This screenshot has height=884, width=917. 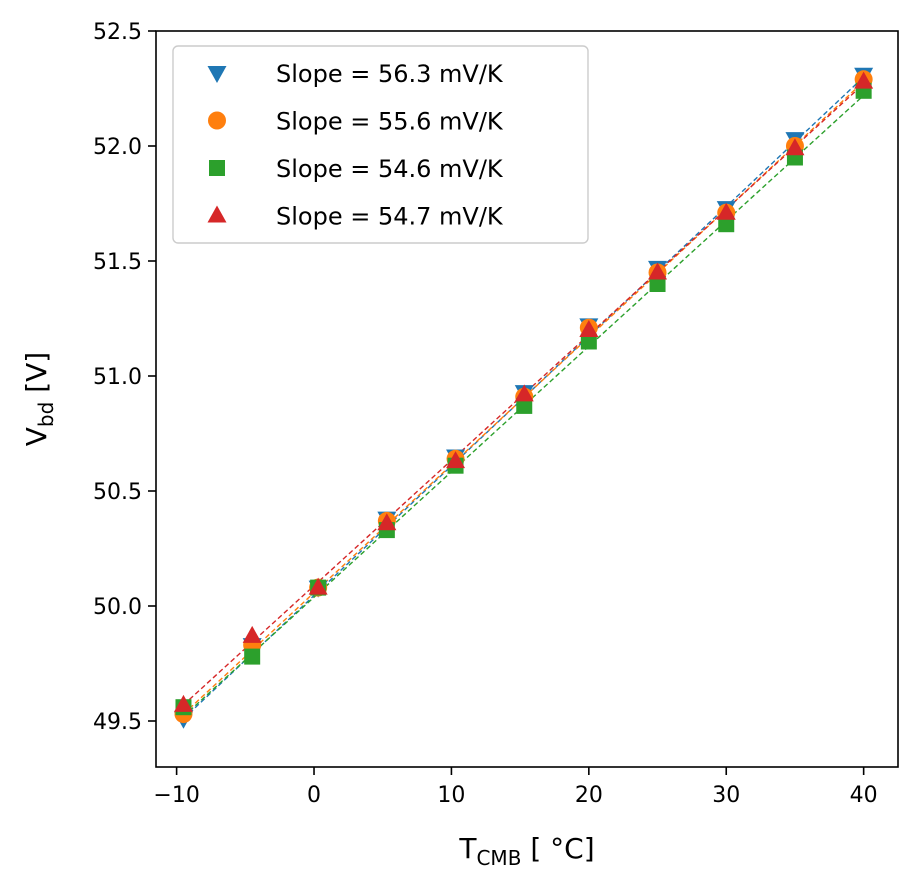 What do you see at coordinates (557, 848) in the screenshot?
I see `x-axis-label-unit: [ °C]` at bounding box center [557, 848].